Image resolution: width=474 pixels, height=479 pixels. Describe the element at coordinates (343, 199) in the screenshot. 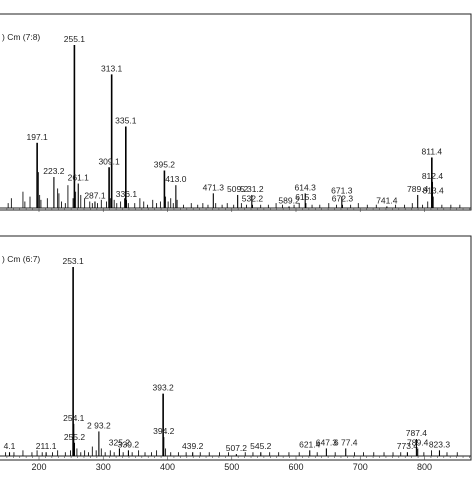

I see `peak-label: 672.3` at that location.